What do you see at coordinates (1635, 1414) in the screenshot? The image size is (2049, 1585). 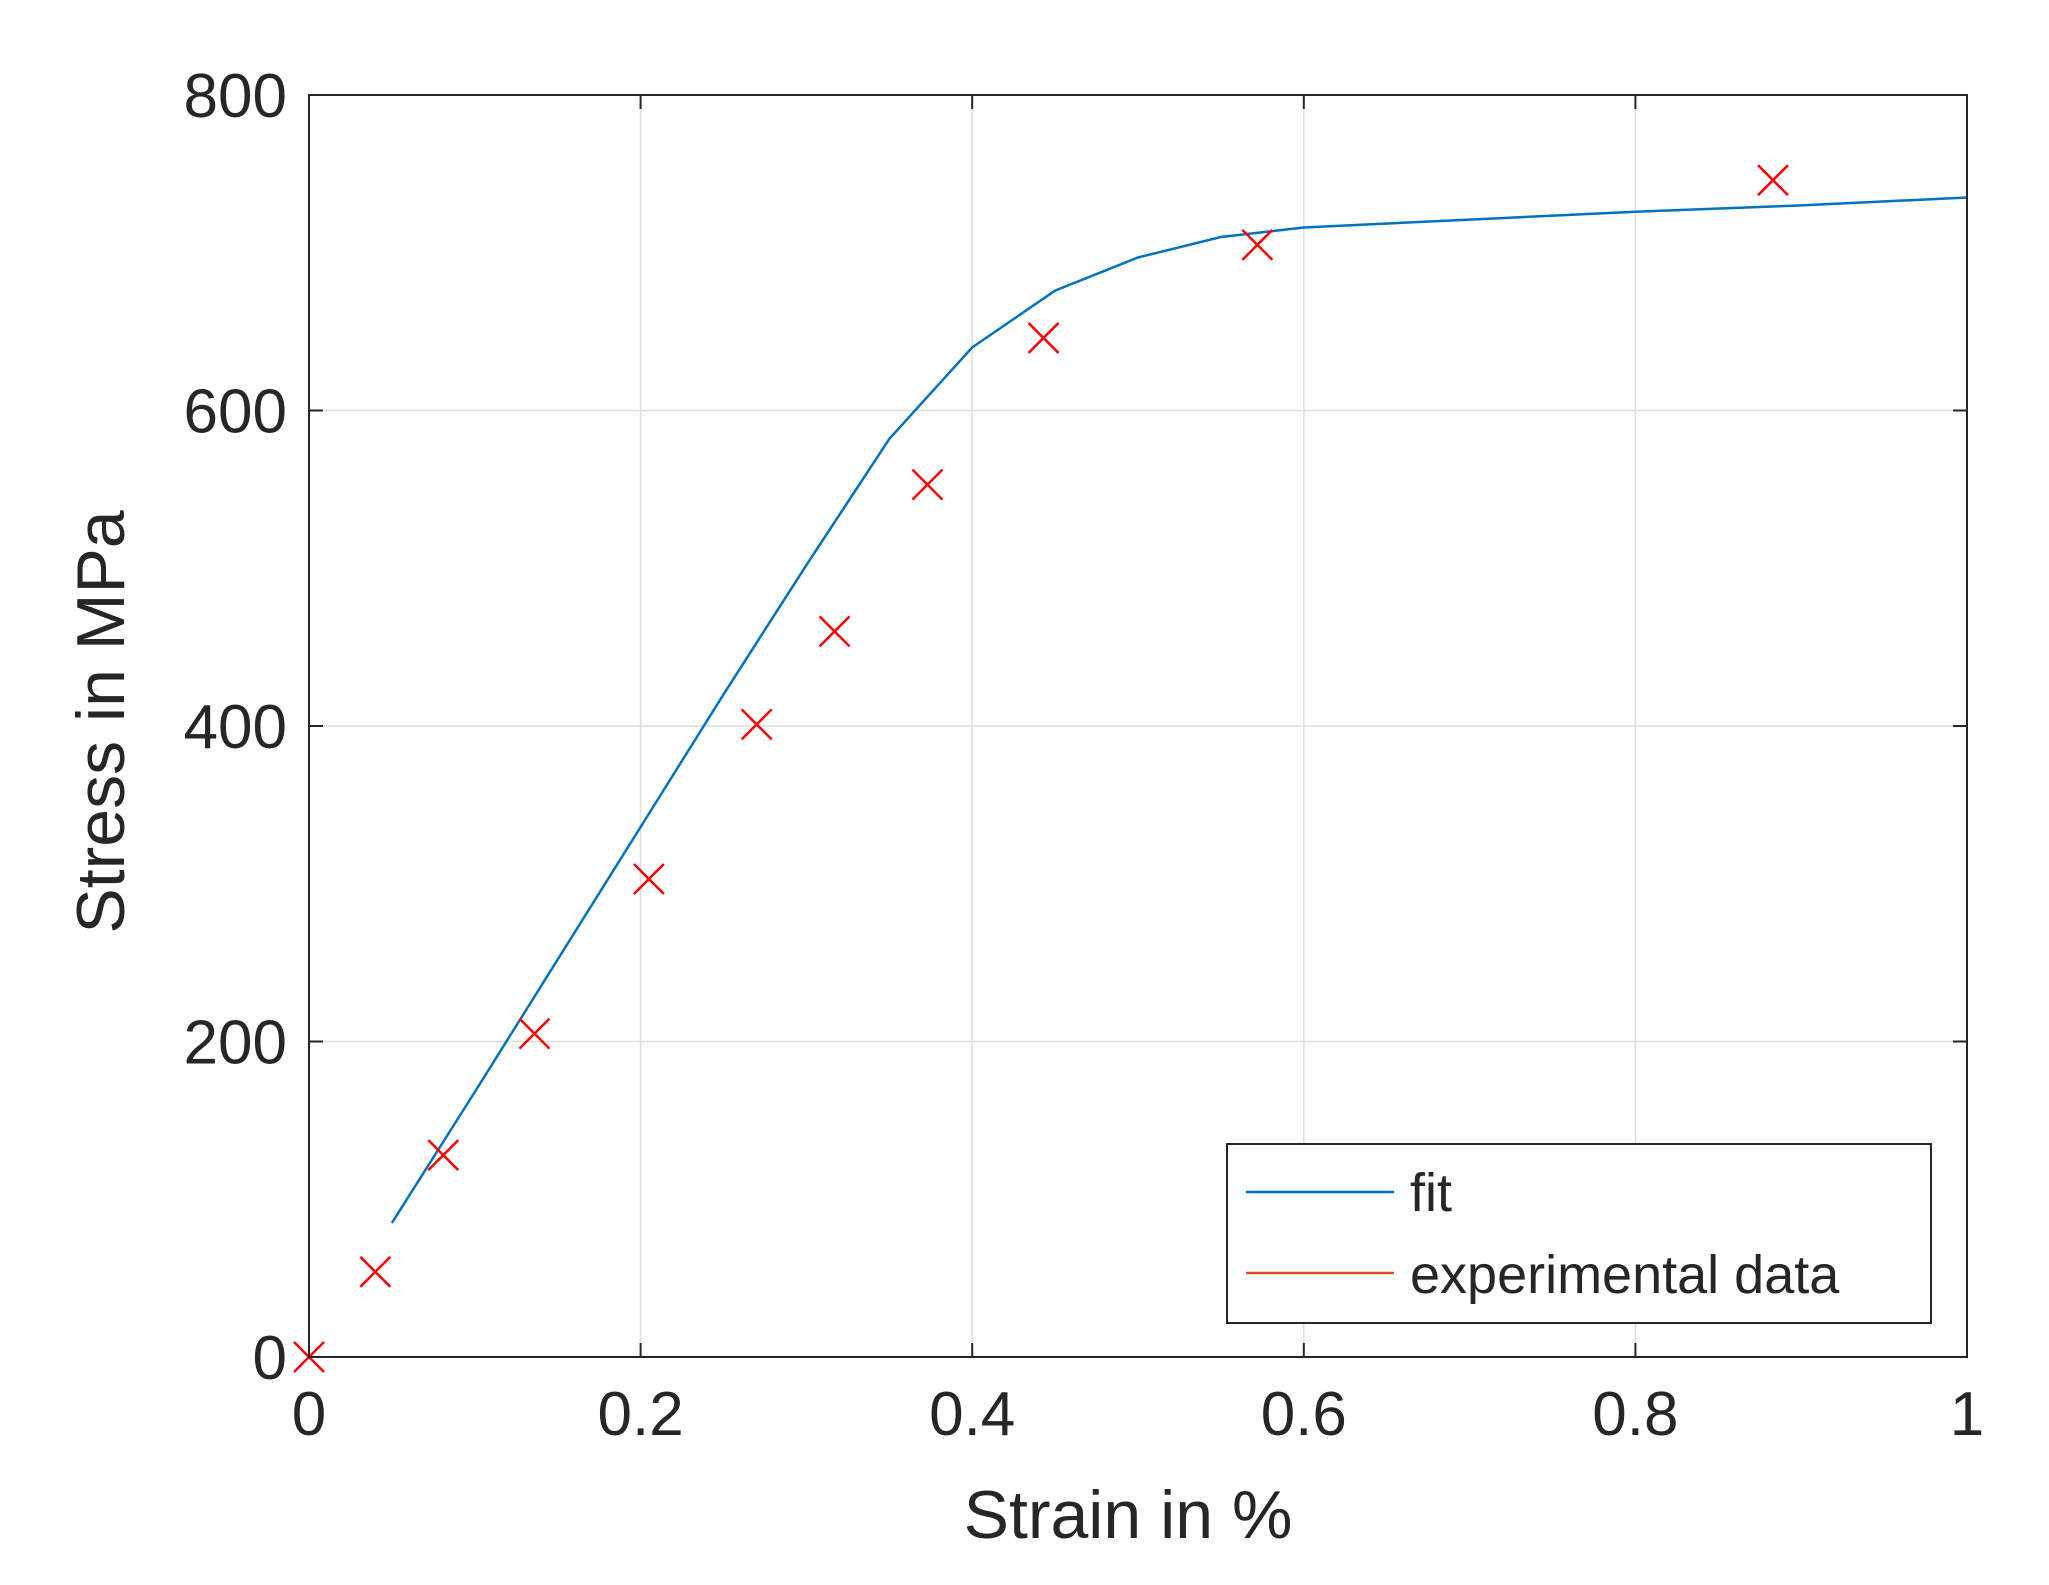 I see `x-tick-label: 0.8` at bounding box center [1635, 1414].